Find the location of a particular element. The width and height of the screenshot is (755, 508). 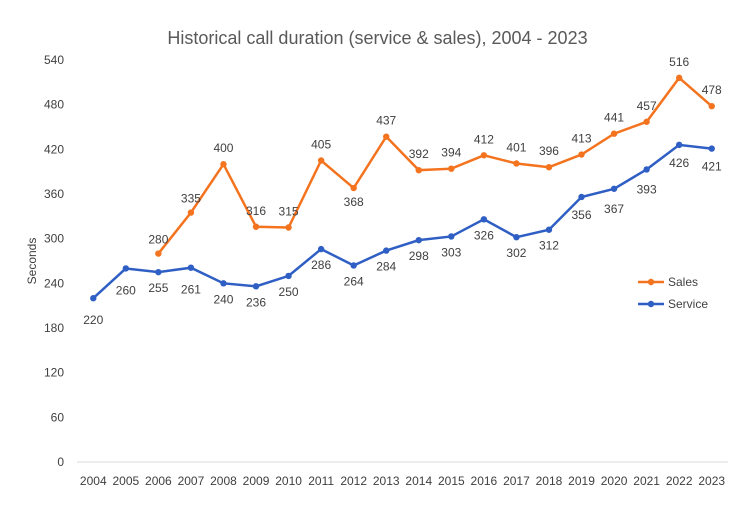

x-tick-label: 2015 is located at coordinates (451, 481).